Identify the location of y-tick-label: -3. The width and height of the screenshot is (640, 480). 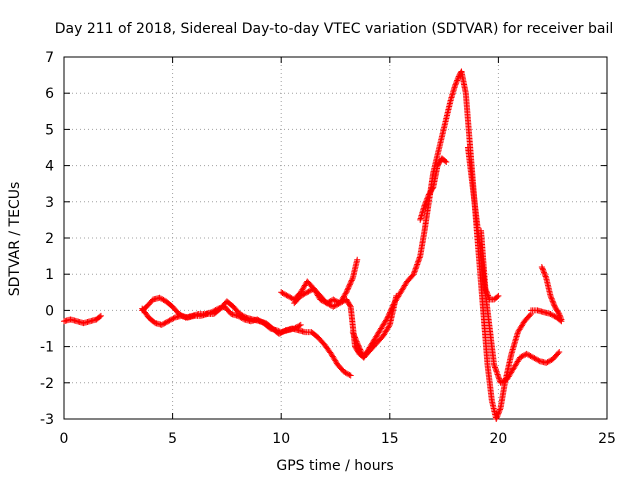
(47, 420).